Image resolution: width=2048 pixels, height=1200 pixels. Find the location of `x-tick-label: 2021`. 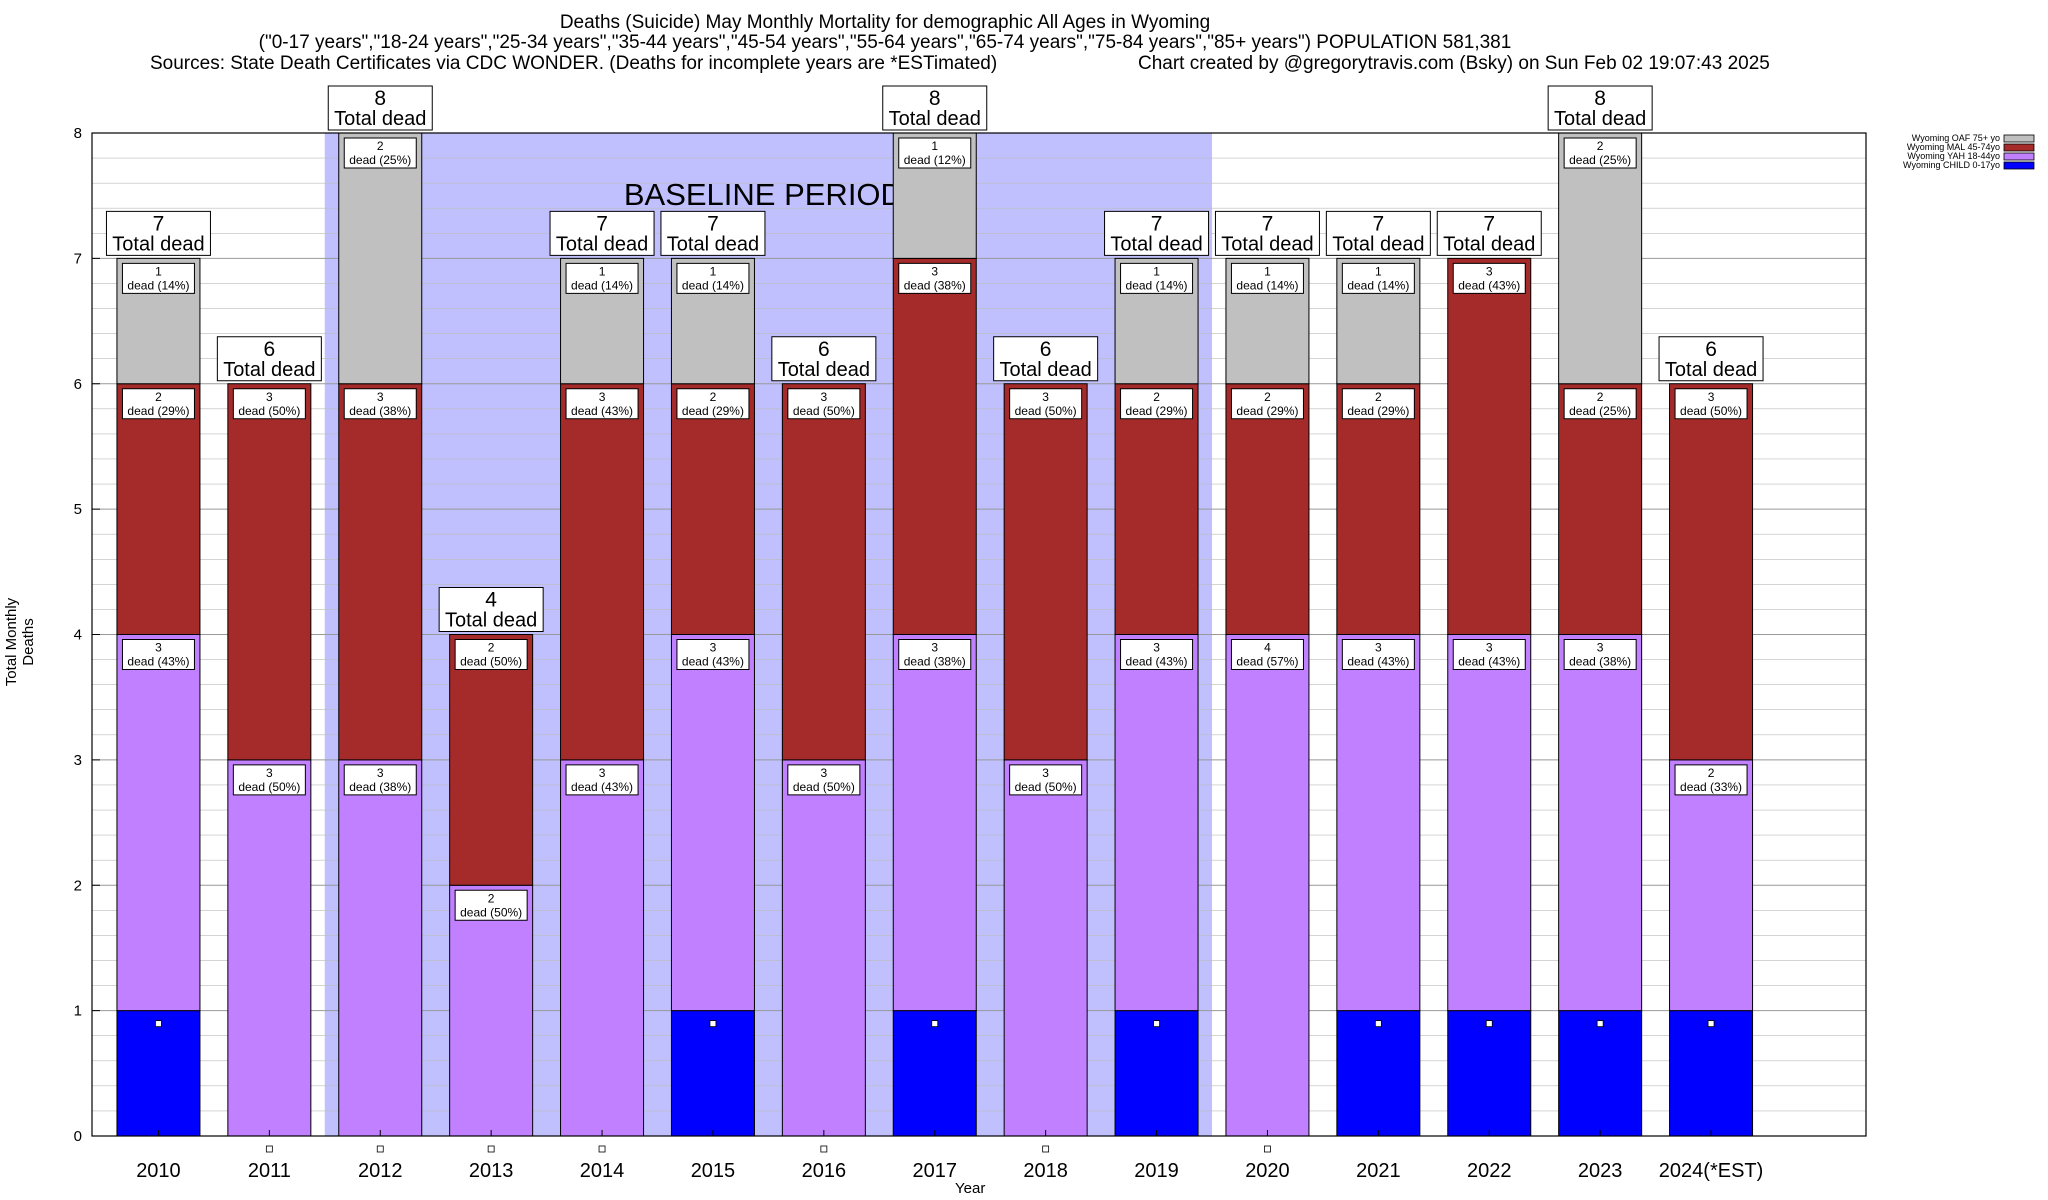

x-tick-label: 2021 is located at coordinates (1378, 1171).